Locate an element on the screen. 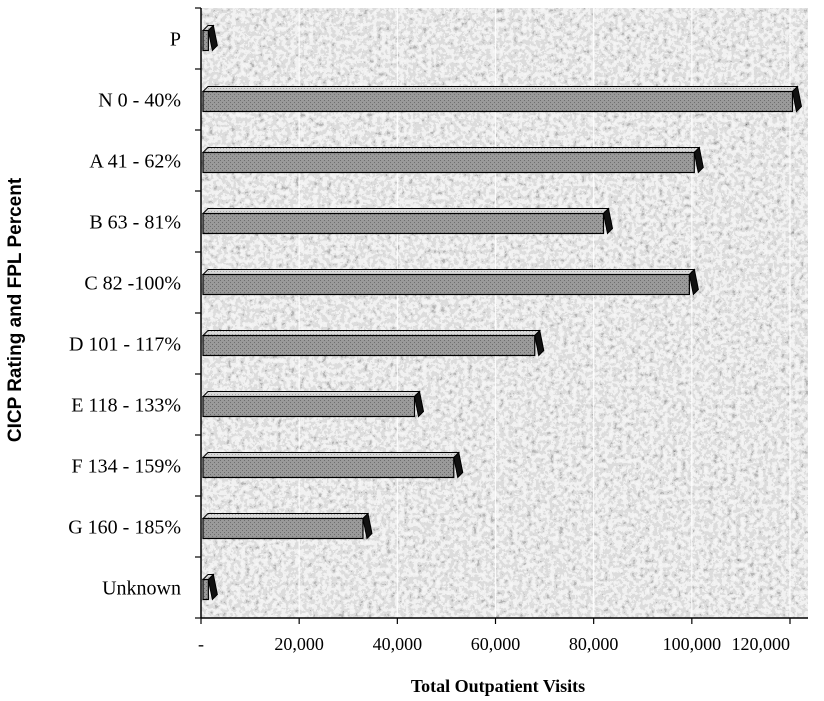 This screenshot has height=701, width=824. x-tick-label: 120,000 is located at coordinates (761, 644).